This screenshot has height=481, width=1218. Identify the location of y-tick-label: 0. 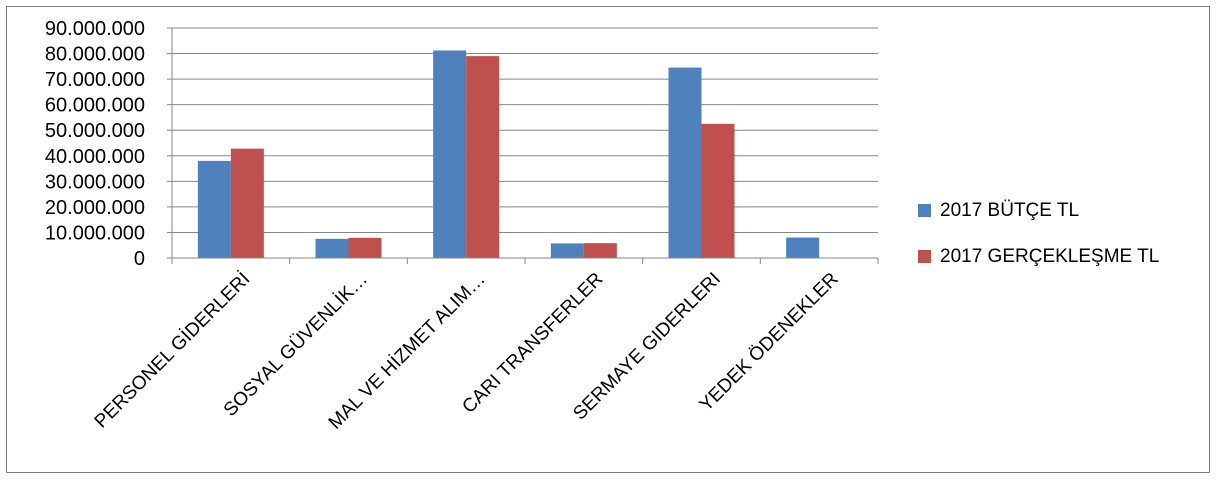
(139, 259).